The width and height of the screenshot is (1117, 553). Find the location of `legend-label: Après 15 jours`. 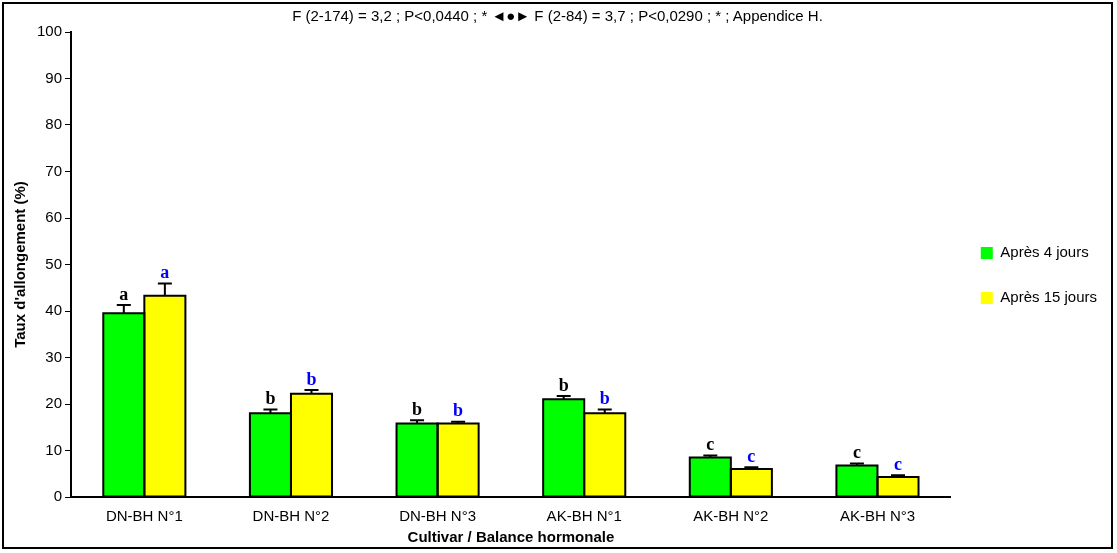

legend-label: Après 15 jours is located at coordinates (1048, 297).